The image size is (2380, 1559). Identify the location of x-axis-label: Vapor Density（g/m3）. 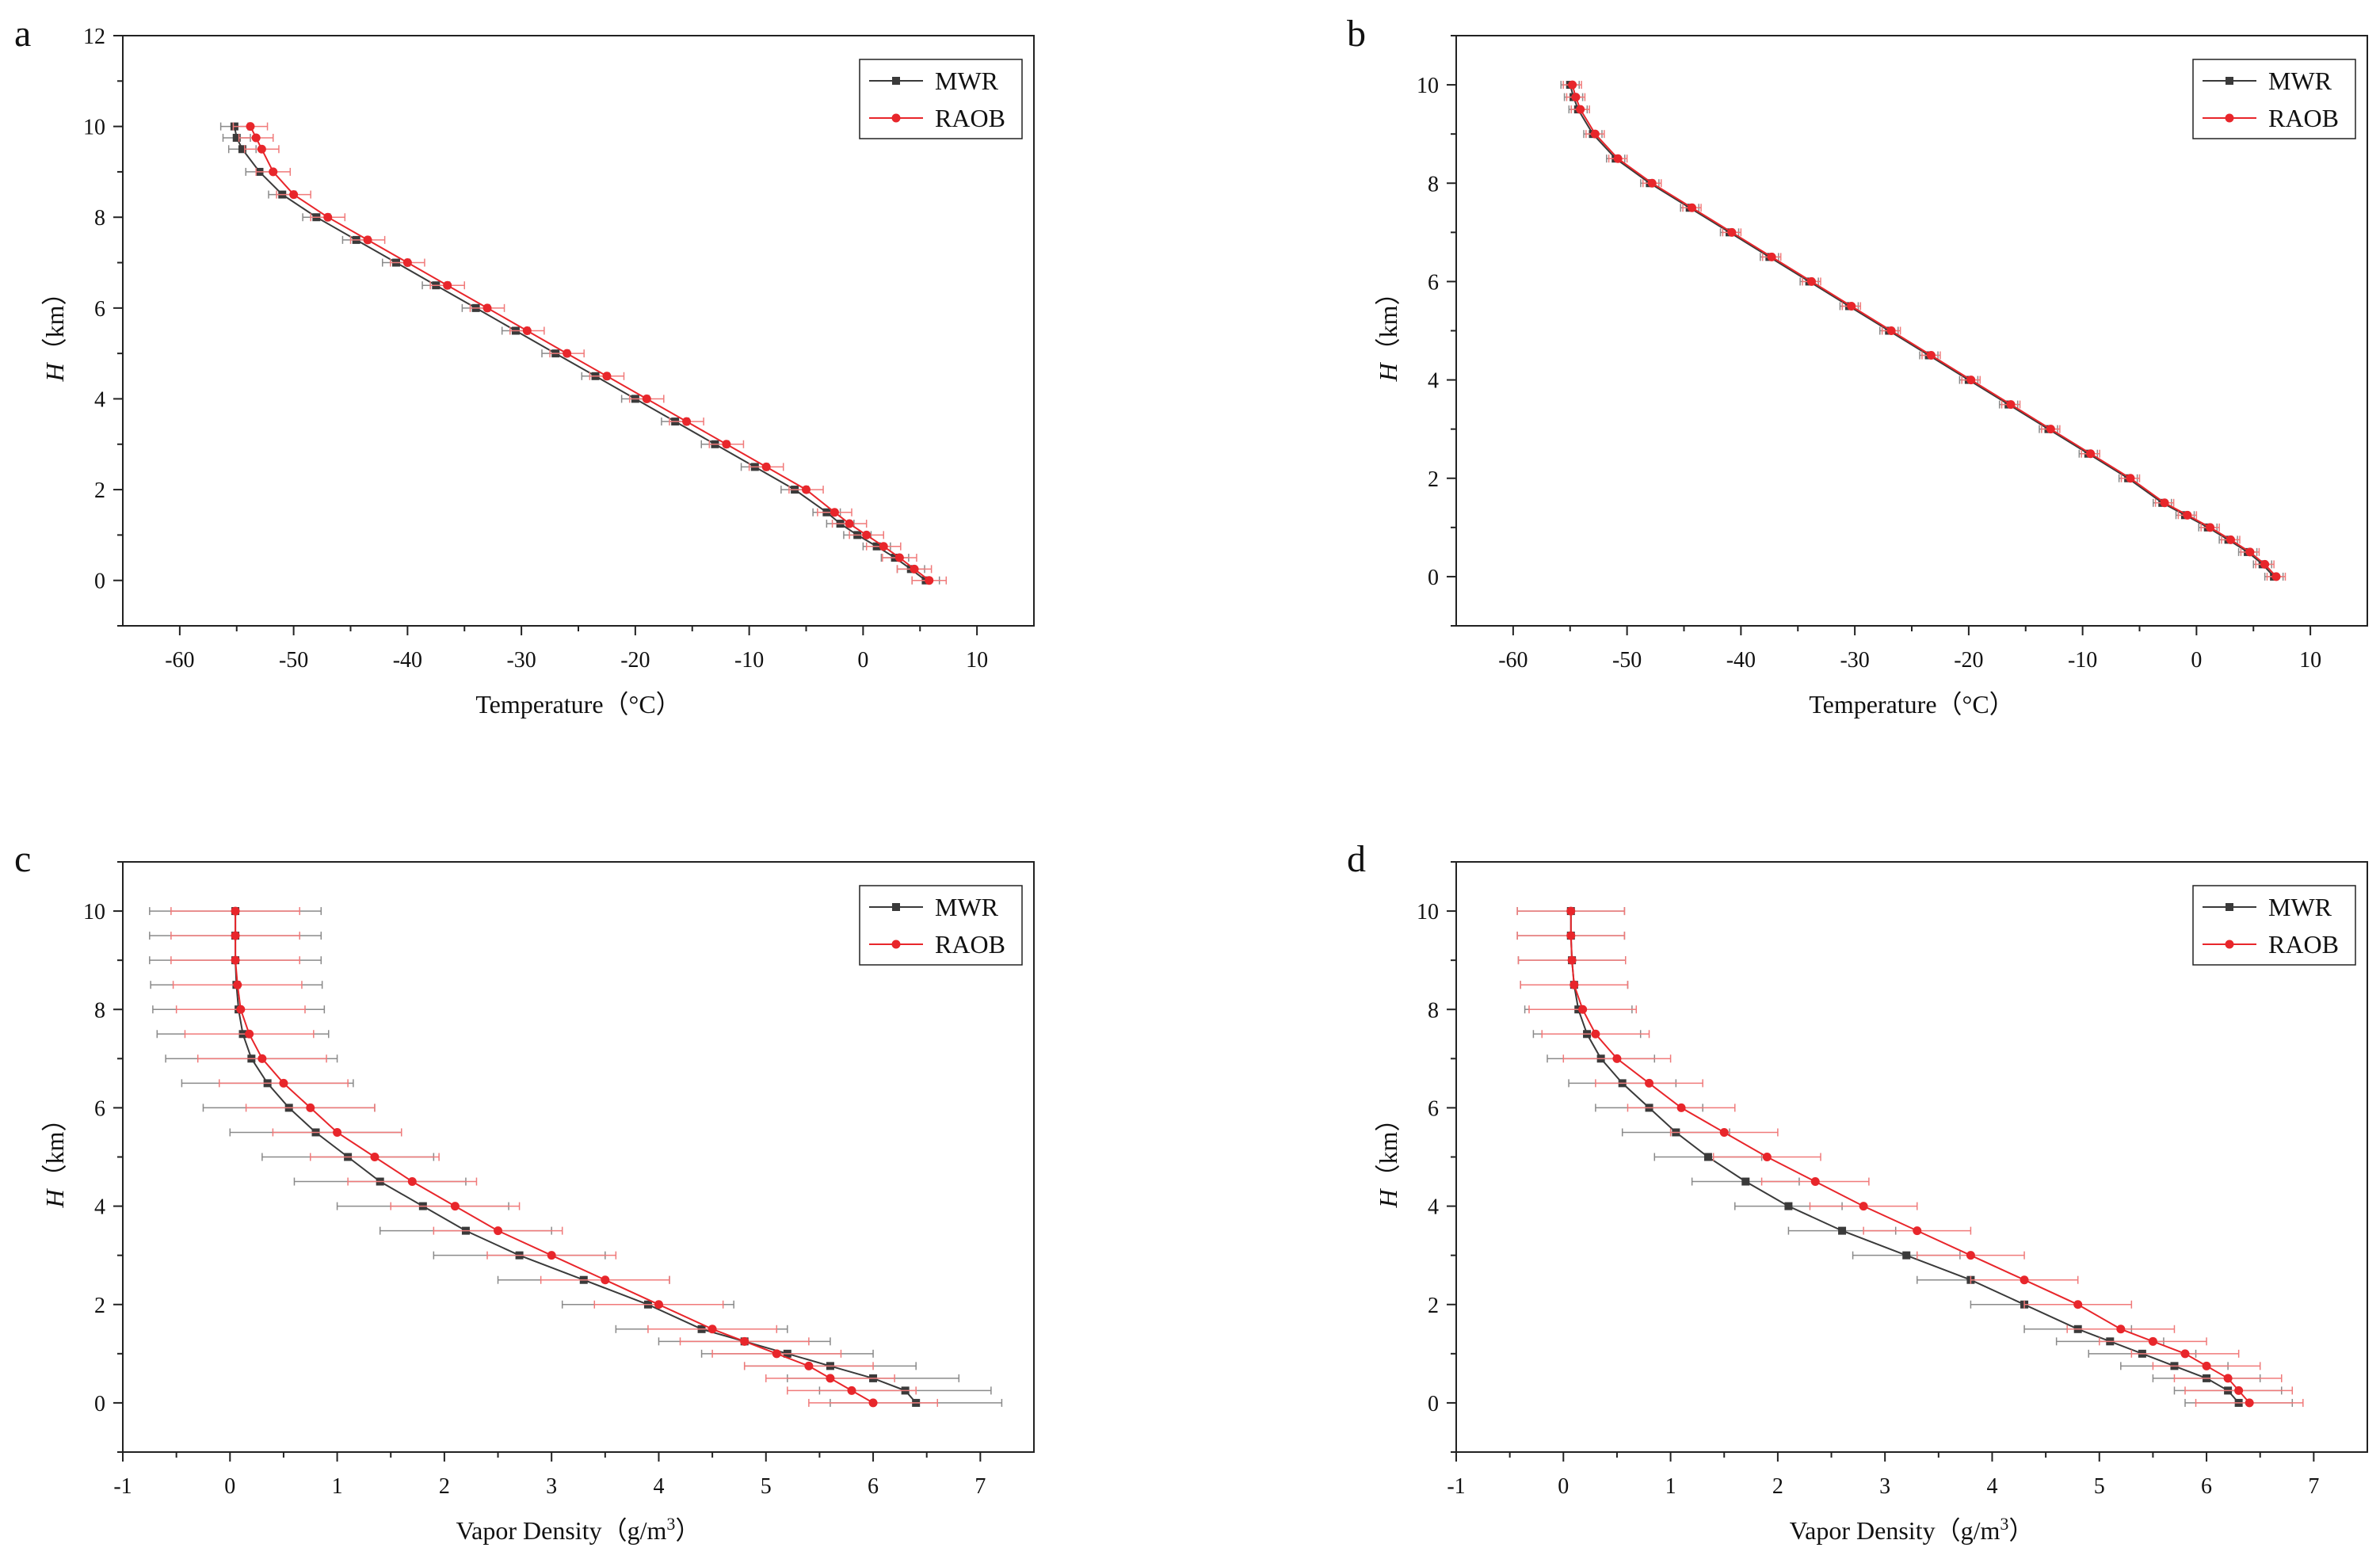
(578, 1529).